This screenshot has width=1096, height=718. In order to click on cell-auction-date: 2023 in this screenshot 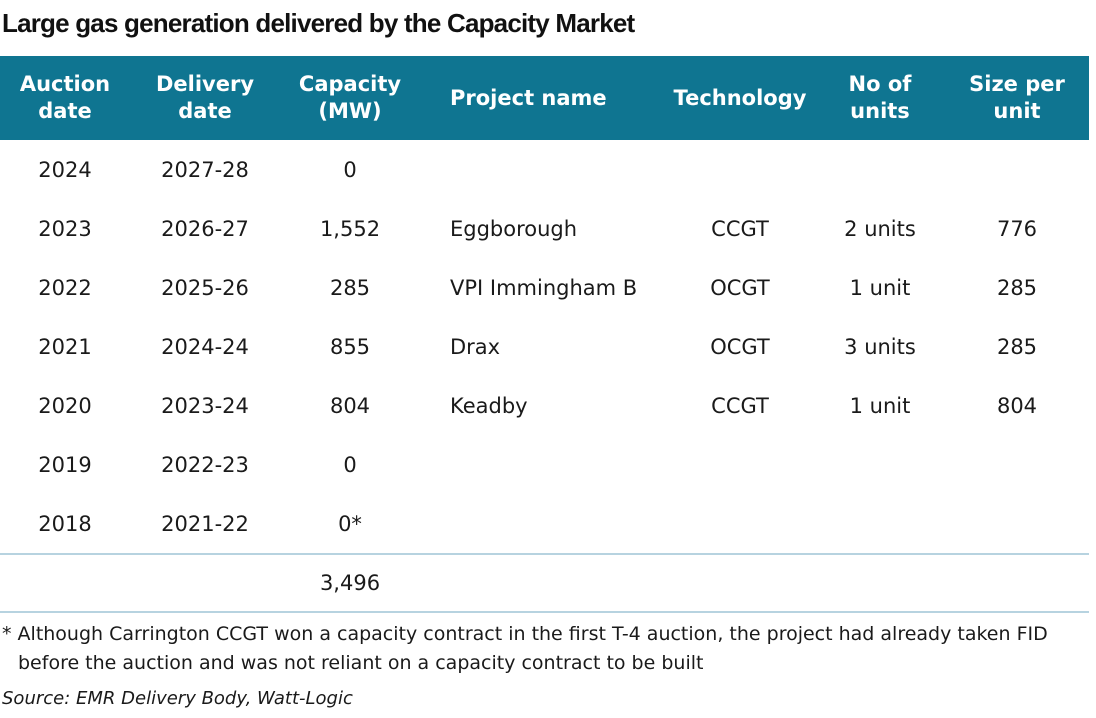, I will do `click(65, 228)`.